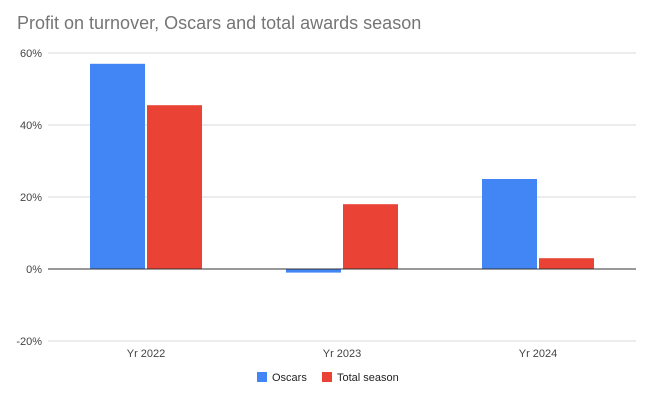  Describe the element at coordinates (34, 270) in the screenshot. I see `y-tick-label: 0%` at that location.